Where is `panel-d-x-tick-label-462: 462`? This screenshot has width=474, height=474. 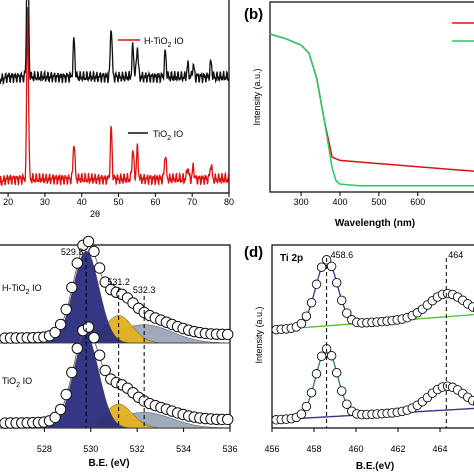 panel-d-x-tick-label-462: 462 is located at coordinates (397, 449).